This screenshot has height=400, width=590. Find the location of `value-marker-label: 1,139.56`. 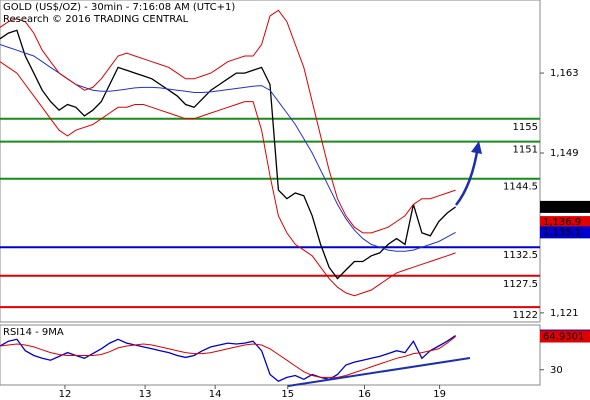

value-marker-label: 1,139.56 is located at coordinates (565, 207).